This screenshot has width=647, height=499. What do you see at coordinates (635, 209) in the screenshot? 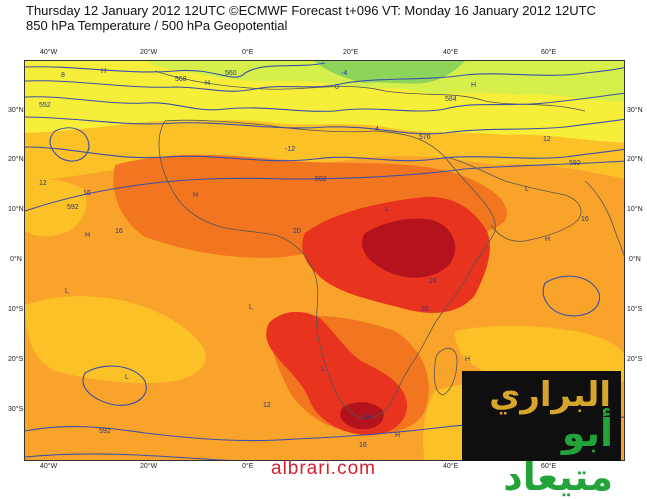
I see `lat-label-right-10n: 10°N` at bounding box center [635, 209].